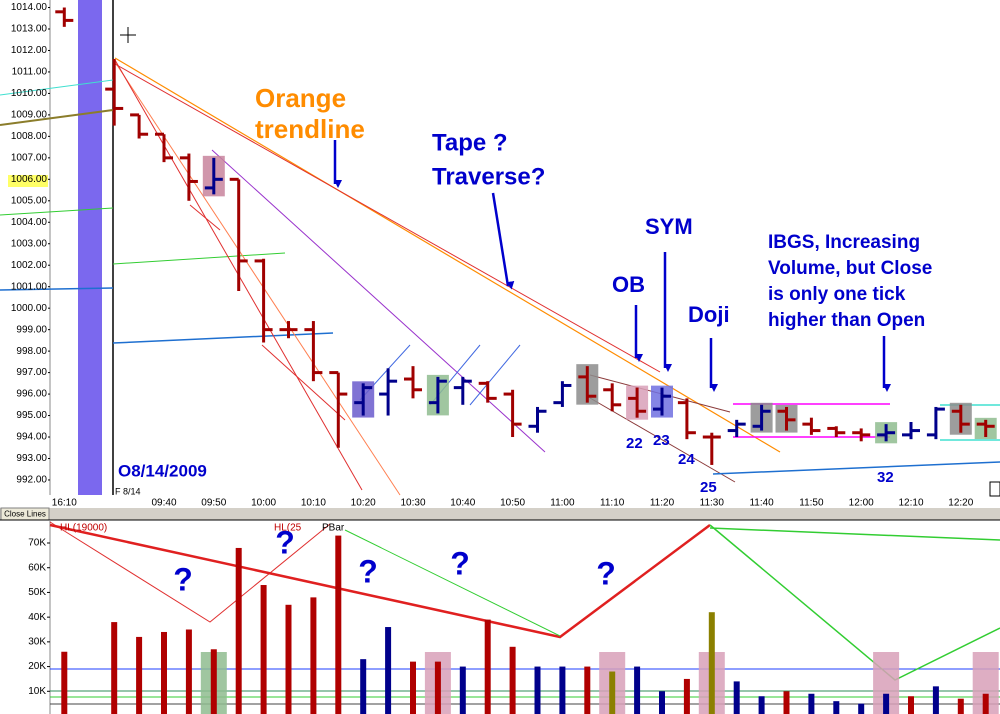  What do you see at coordinates (64, 503) in the screenshot?
I see `x-tick-label: 16:10` at bounding box center [64, 503].